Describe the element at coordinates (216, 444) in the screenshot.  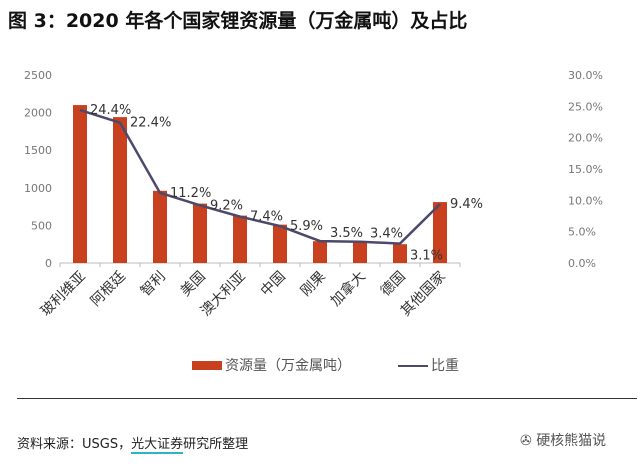
I see `source-suffix: 研究所整理` at that location.